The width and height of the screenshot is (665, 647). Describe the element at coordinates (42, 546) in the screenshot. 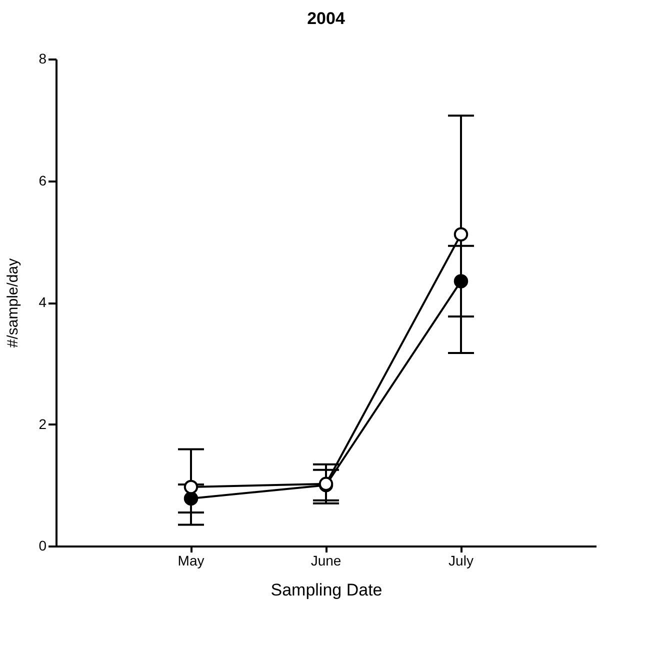

I see `y-tick-label: 0` at that location.